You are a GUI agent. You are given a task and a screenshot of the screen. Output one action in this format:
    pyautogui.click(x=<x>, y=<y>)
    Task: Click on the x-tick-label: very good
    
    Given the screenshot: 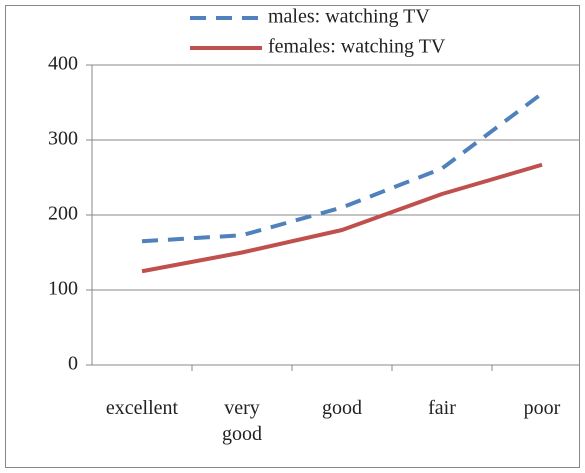 What is the action you would take?
    pyautogui.click(x=242, y=421)
    